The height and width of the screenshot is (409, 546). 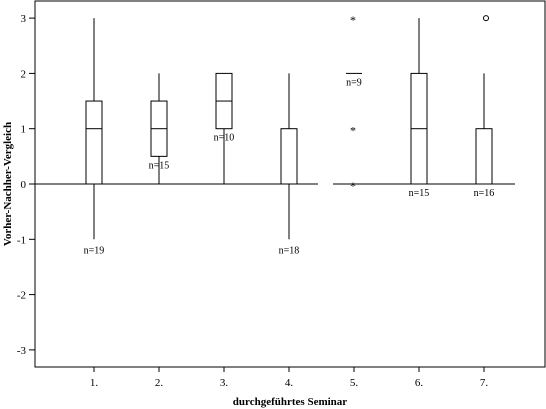 I want to click on x-axis: 1. 2. 3. 4. 5. 6. 7., so click(x=289, y=378).